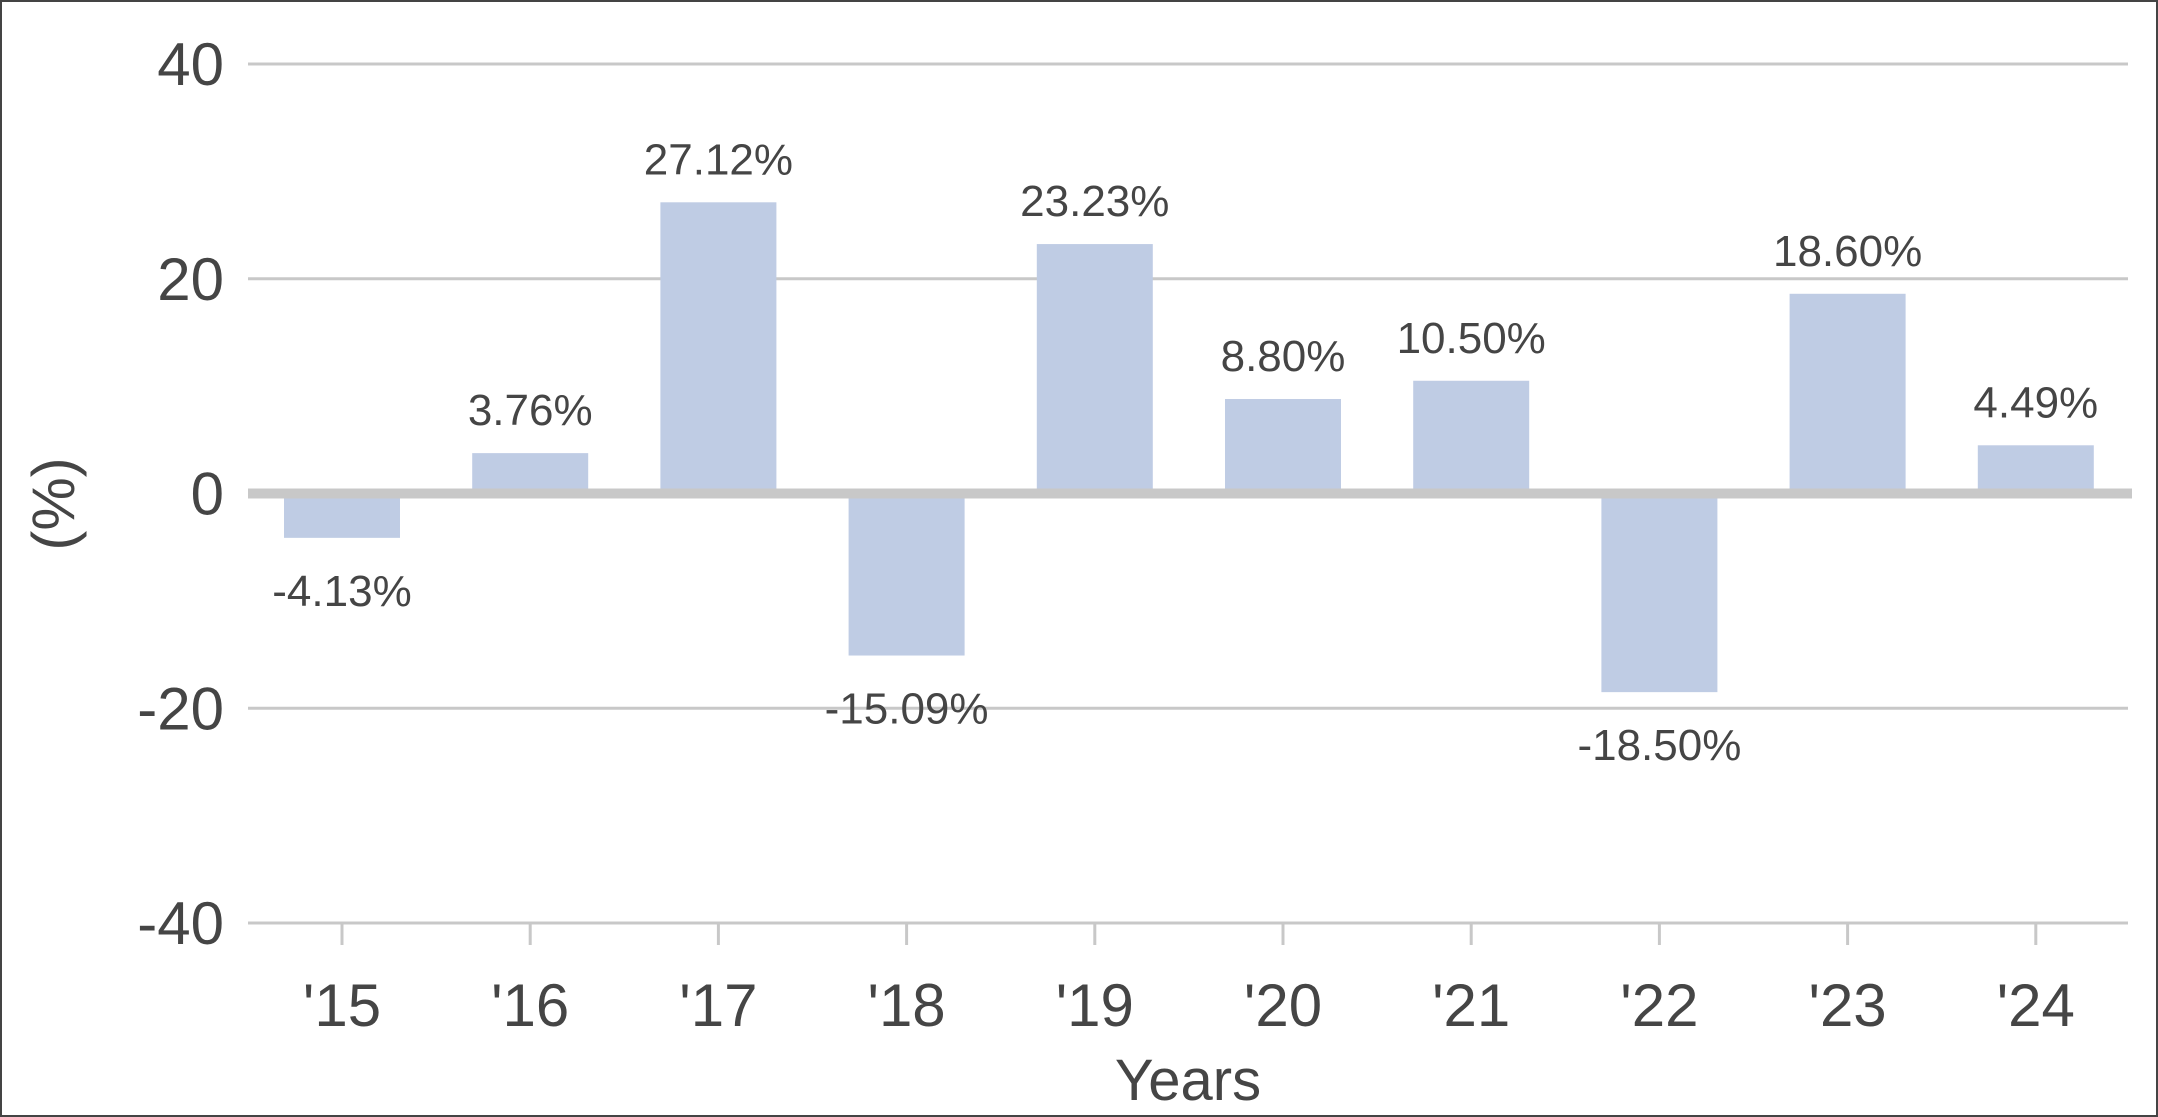  Describe the element at coordinates (1471, 338) in the screenshot. I see `data-label: 10.50%` at that location.